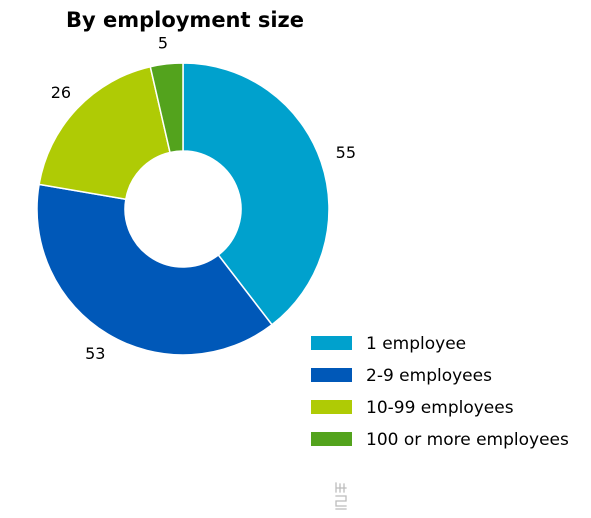 The height and width of the screenshot is (518, 591). I want to click on legend-swatch-2-9-employees, so click(331, 375).